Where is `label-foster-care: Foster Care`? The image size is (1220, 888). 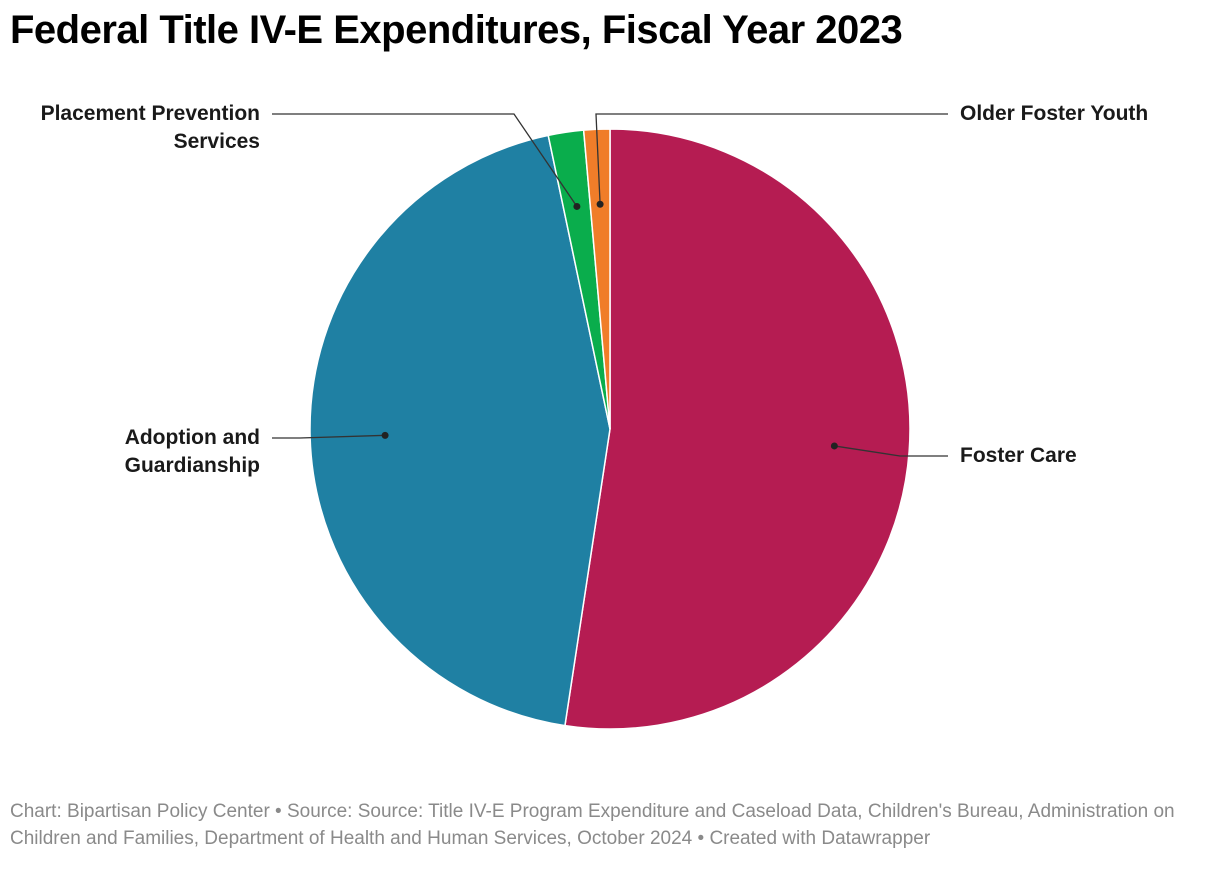
label-foster-care: Foster Care is located at coordinates (1018, 455).